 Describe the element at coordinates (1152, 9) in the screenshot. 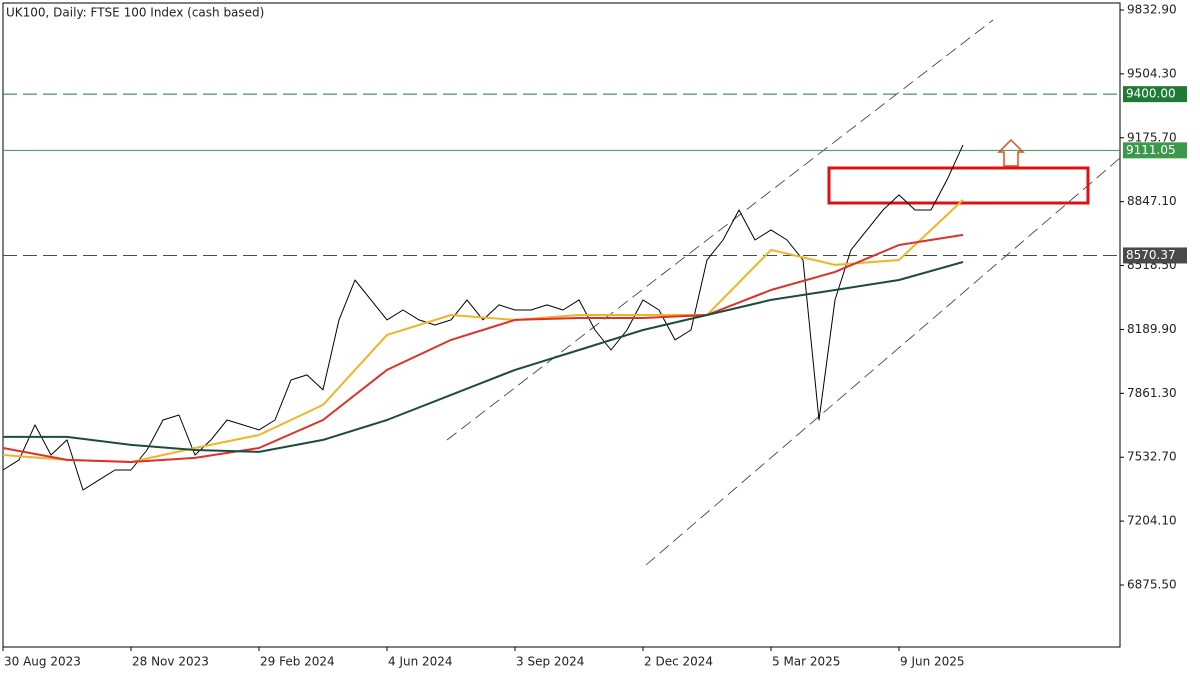

I see `y-tick-label: 9832.90` at that location.